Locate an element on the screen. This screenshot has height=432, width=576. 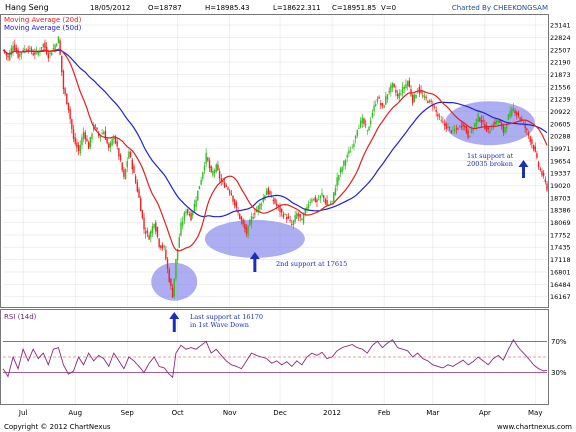
annotation-text: 20035 broken is located at coordinates (490, 164).